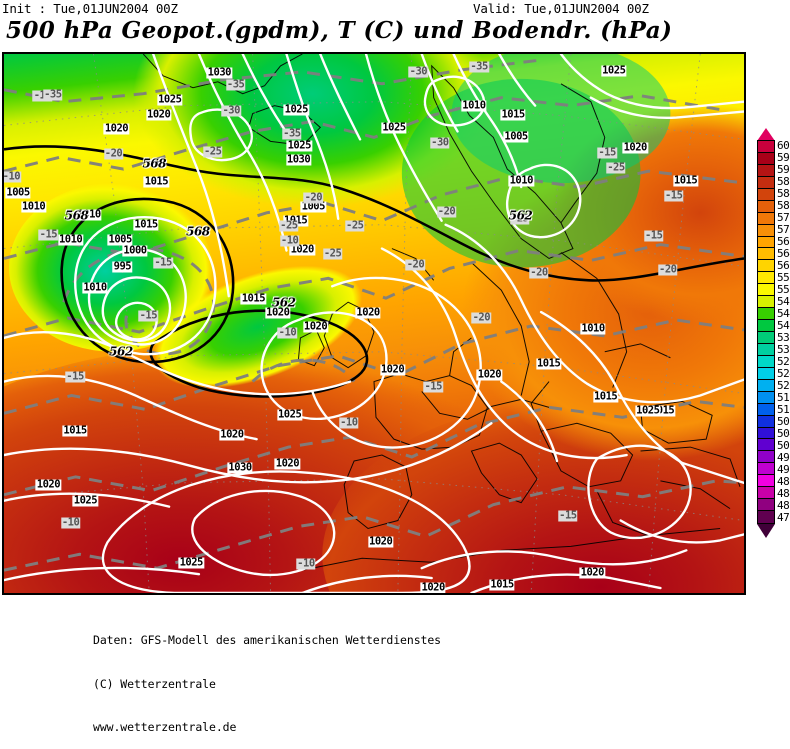  I want to click on colorbar-scale, so click(766, 332).